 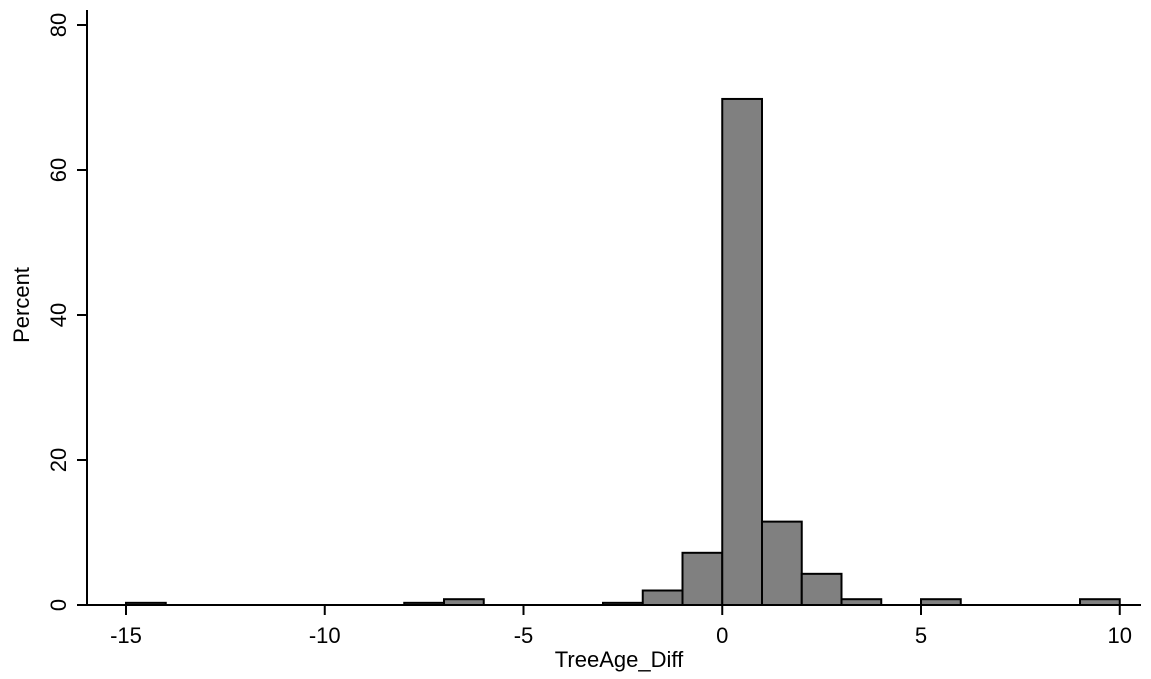 I want to click on y-axis-title: Percent, so click(x=21, y=305).